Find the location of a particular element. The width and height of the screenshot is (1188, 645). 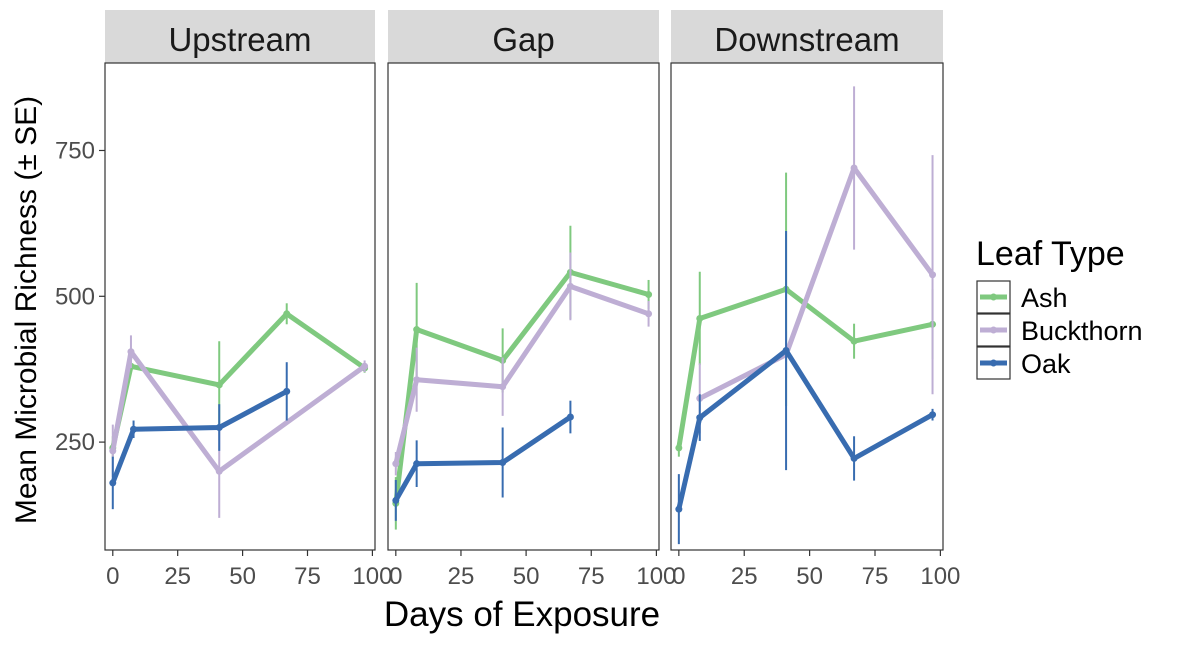

series-oak-upstream is located at coordinates (200, 436).